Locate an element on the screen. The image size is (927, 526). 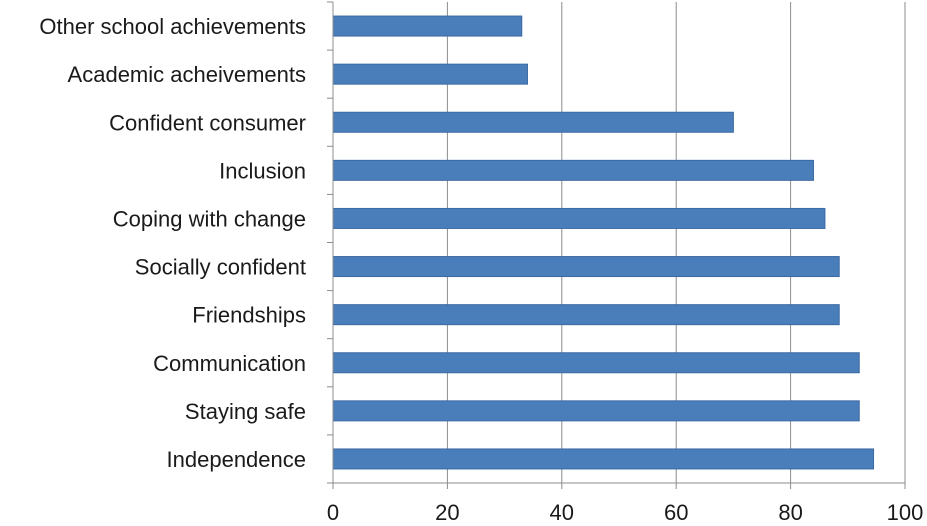
category-label: Other school achievements is located at coordinates (172, 26).